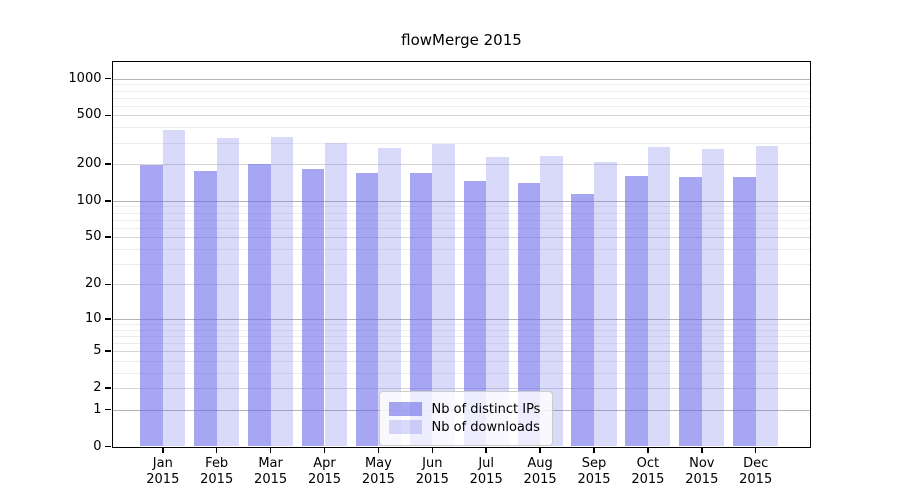 The image size is (900, 500). What do you see at coordinates (93, 318) in the screenshot?
I see `y-tick-label: 10` at bounding box center [93, 318].